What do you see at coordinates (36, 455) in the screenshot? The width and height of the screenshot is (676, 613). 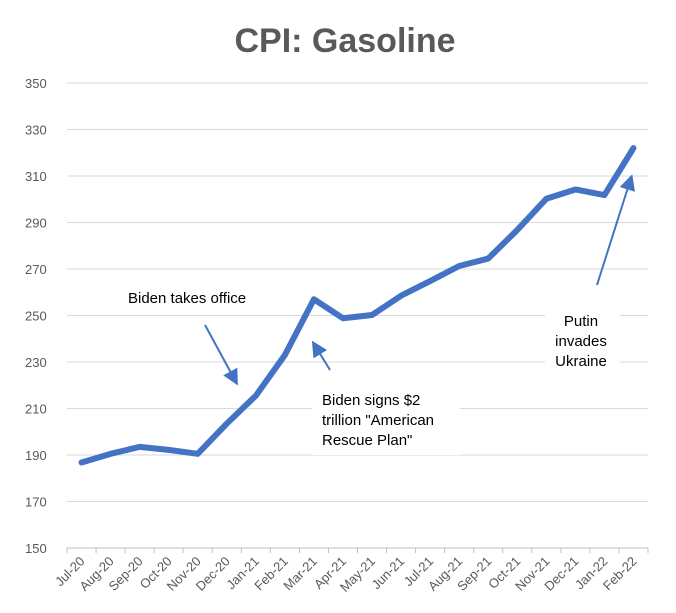 I see `y-tick-label: 190` at bounding box center [36, 455].